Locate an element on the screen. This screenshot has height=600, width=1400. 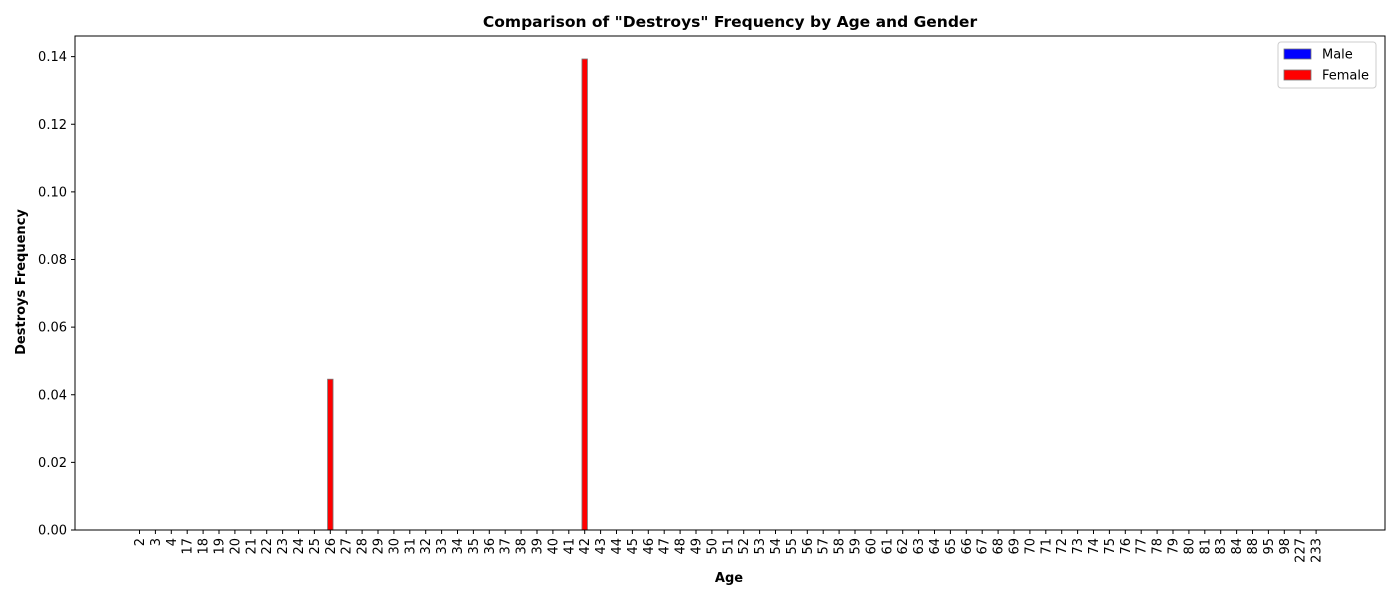
x-tick-label: 29 is located at coordinates (379, 546).